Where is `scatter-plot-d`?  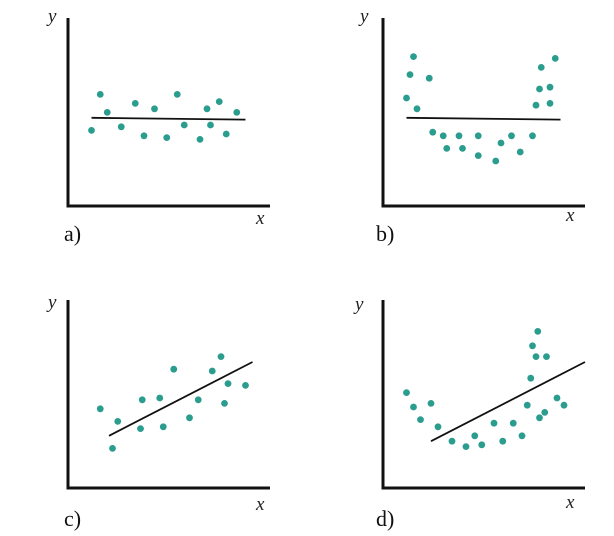 scatter-plot-d is located at coordinates (483, 395).